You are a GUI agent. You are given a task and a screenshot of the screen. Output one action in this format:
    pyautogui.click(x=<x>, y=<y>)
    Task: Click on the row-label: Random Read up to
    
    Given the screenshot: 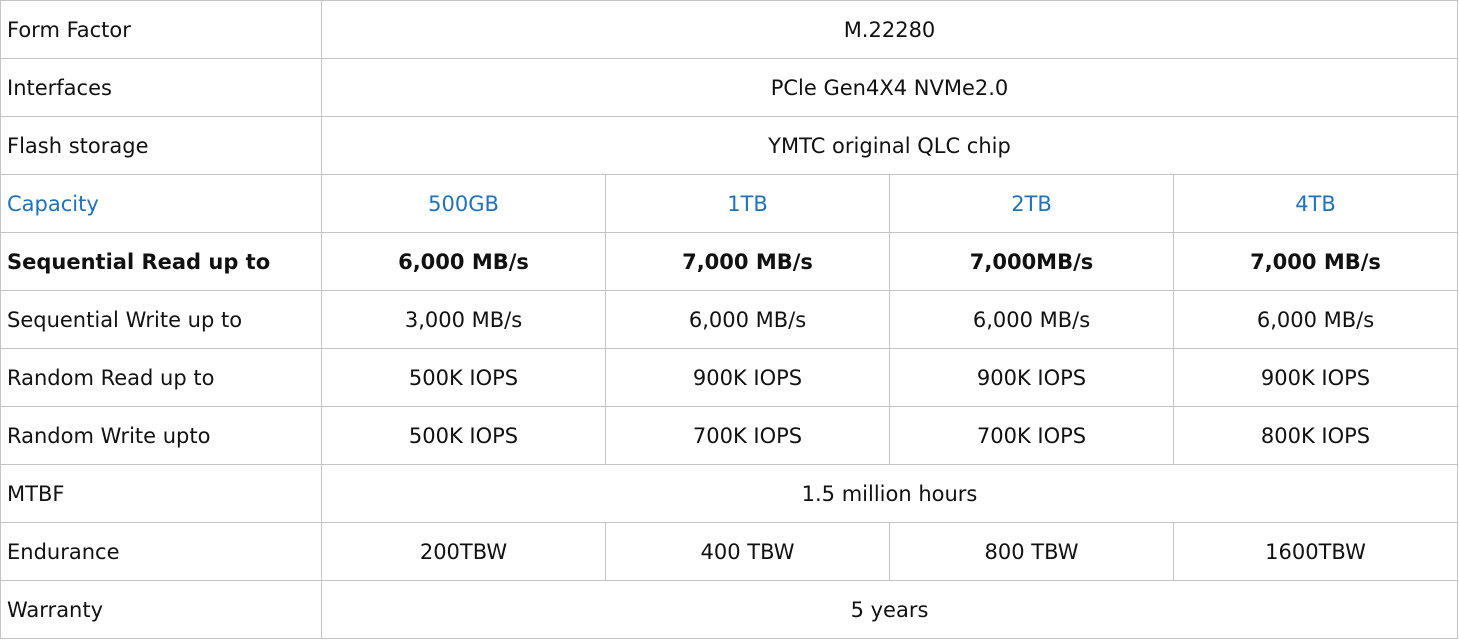 What is the action you would take?
    pyautogui.click(x=161, y=377)
    